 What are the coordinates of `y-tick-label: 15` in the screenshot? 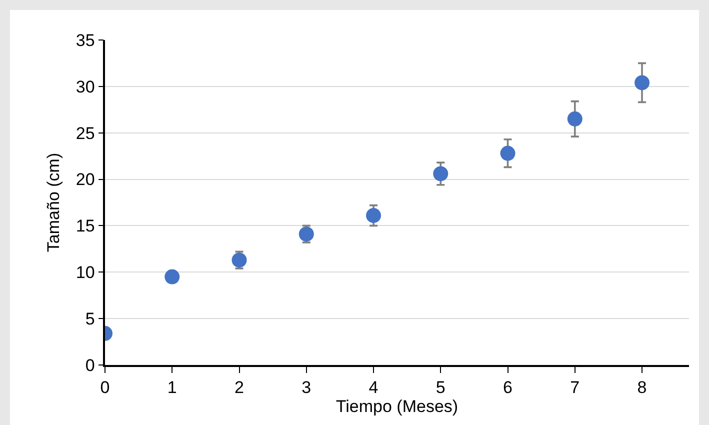 It's located at (85, 226).